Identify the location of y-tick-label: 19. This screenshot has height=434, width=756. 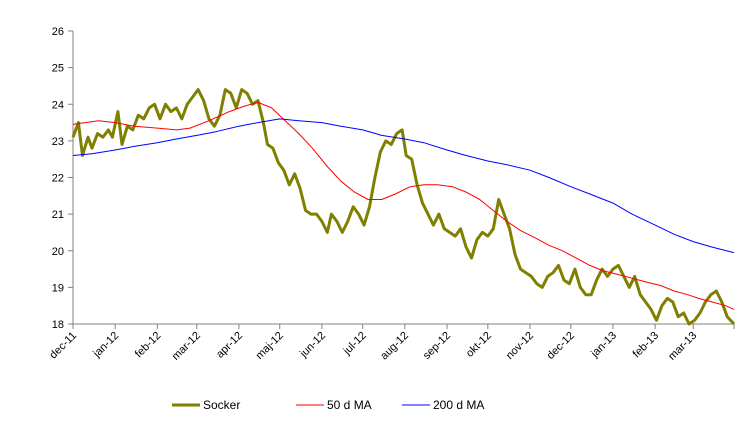
(58, 288).